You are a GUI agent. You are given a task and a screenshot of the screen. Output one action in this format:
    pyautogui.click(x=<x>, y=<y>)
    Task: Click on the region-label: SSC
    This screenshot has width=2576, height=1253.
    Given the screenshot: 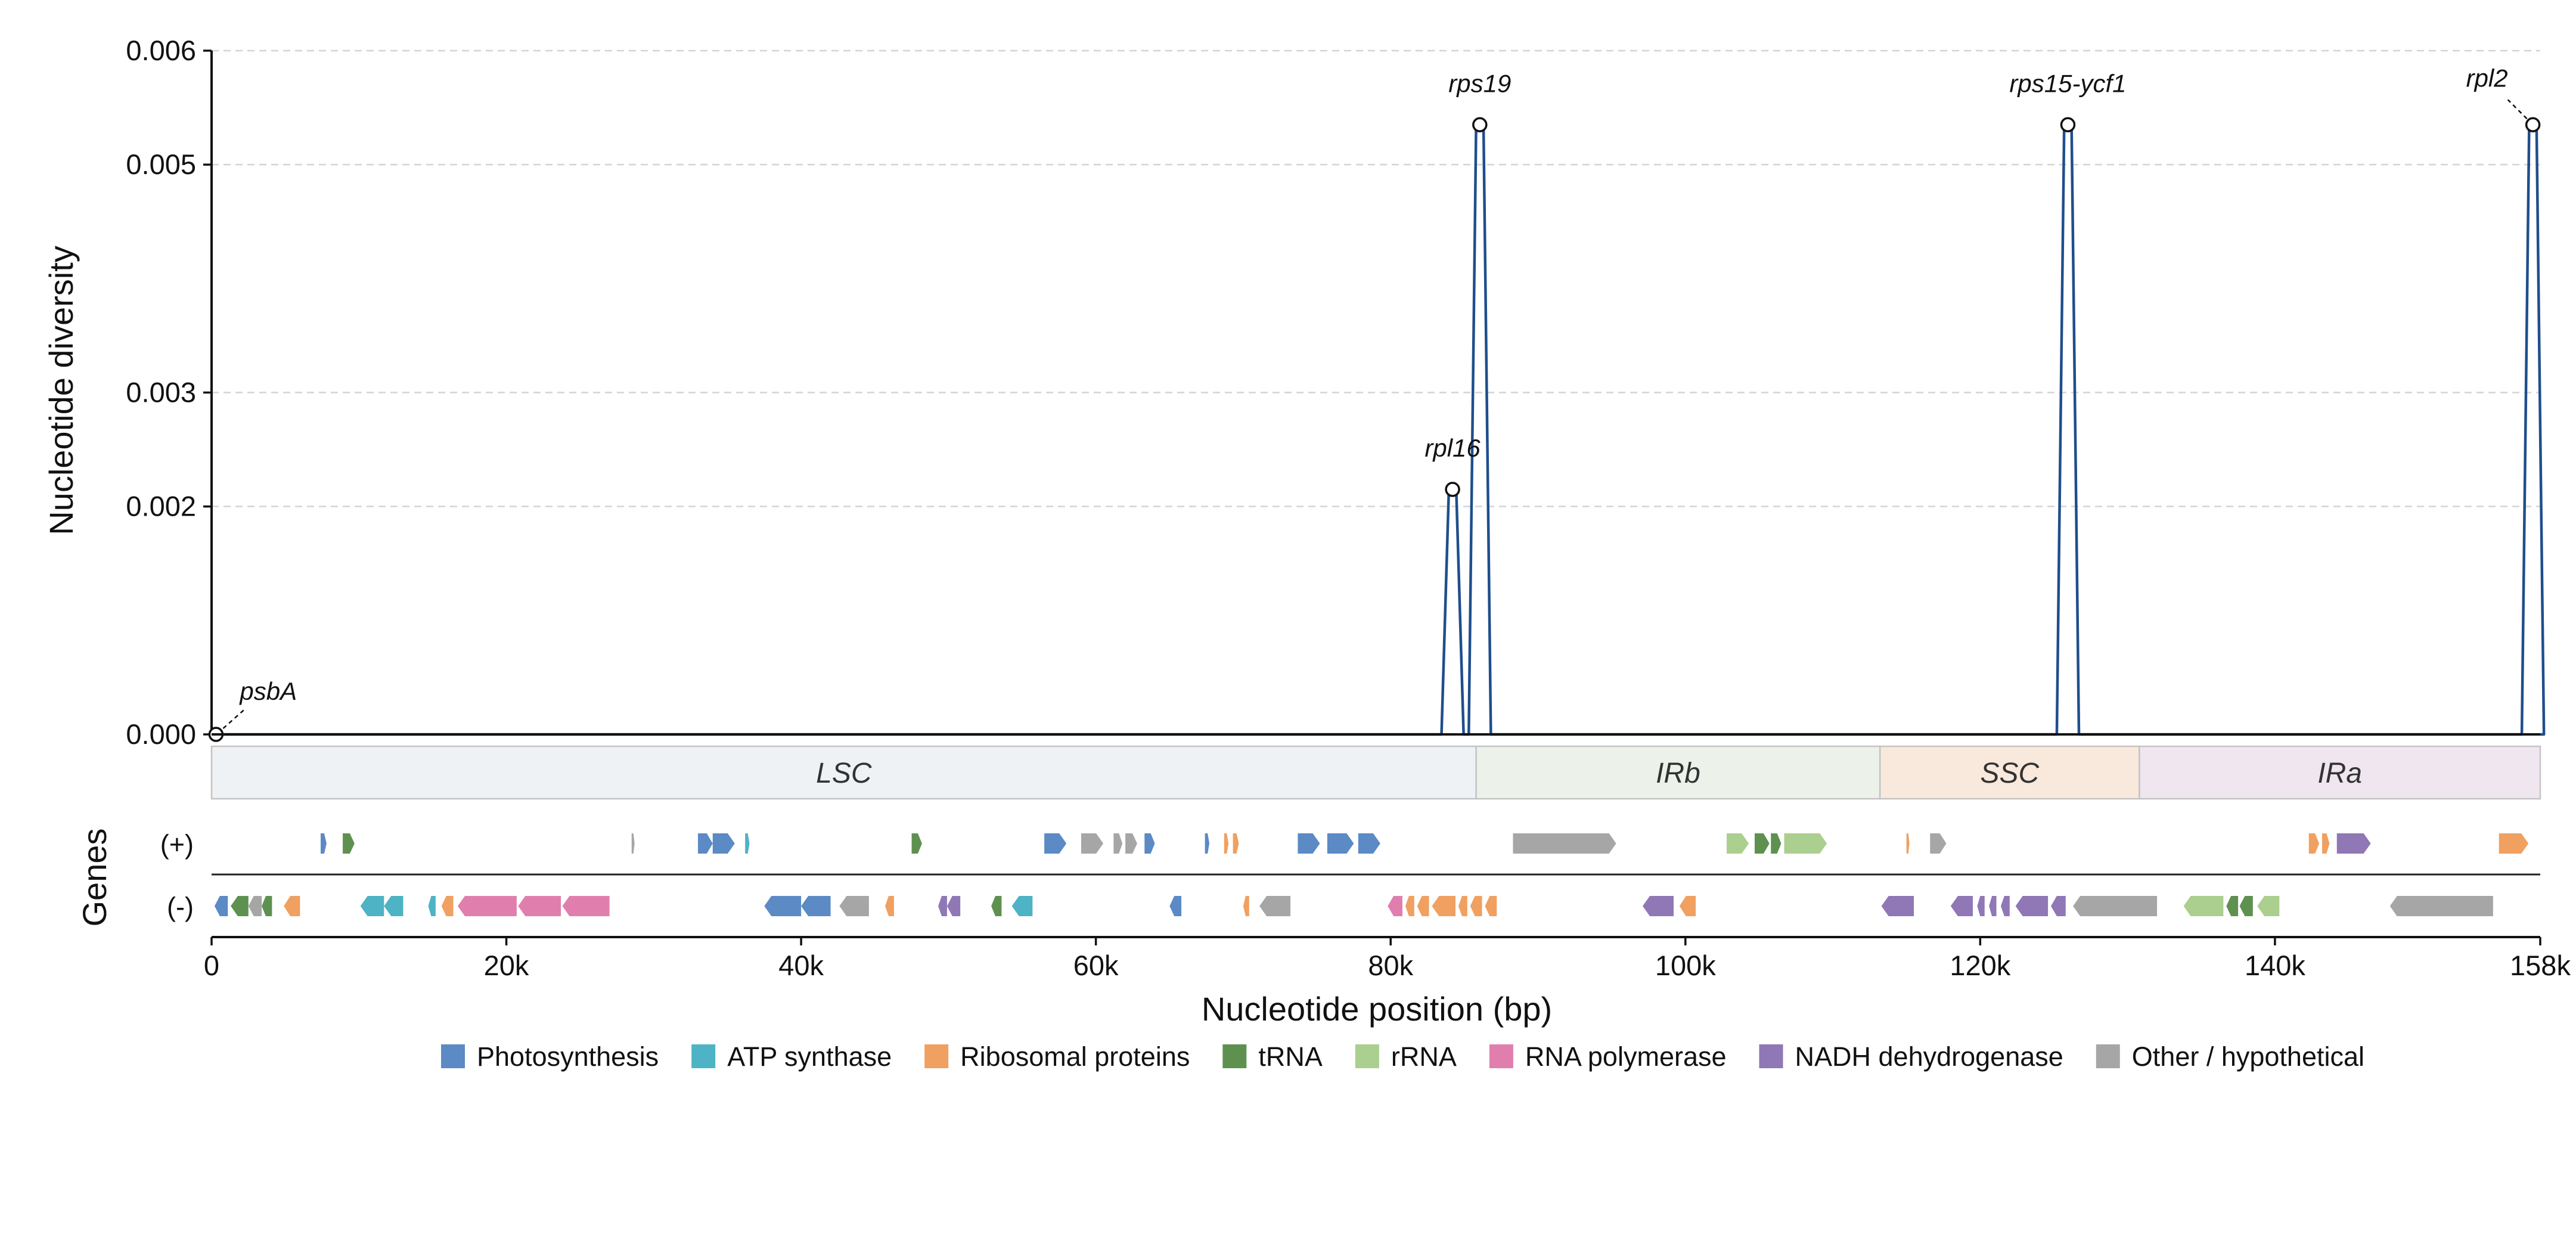 What is the action you would take?
    pyautogui.click(x=2010, y=773)
    